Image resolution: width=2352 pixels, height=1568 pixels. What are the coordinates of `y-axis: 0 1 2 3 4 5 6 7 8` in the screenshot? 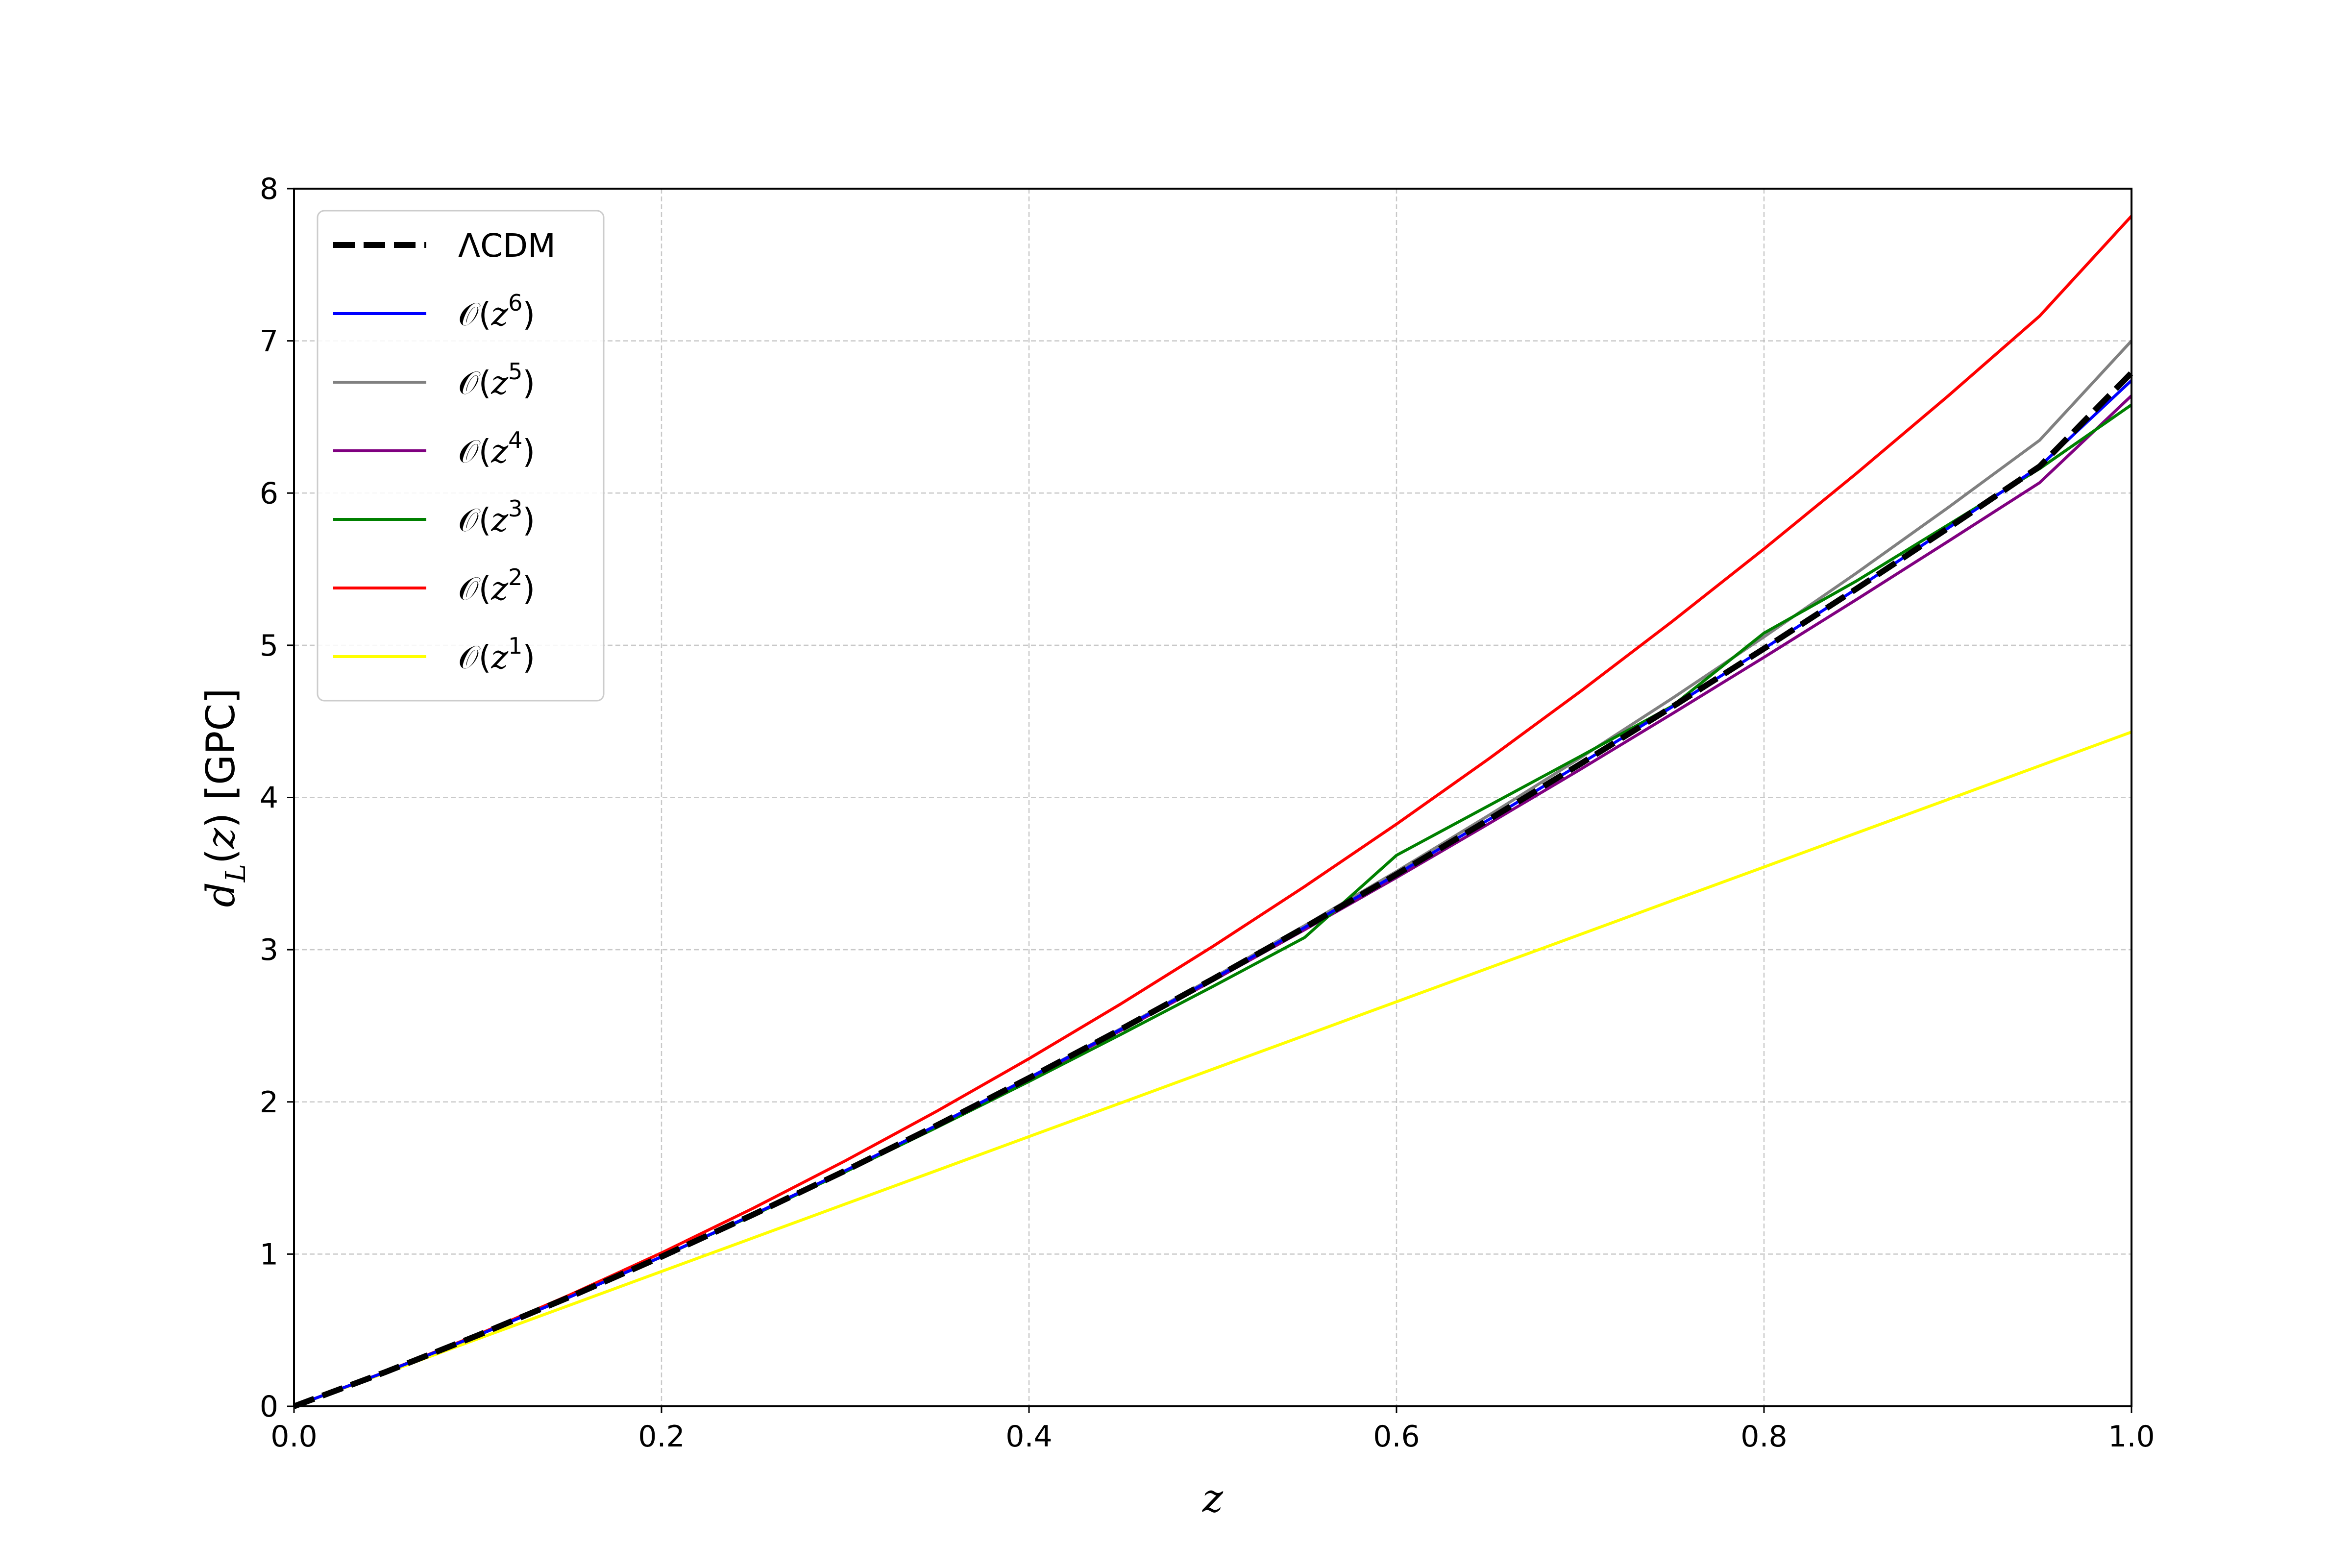 It's located at (277, 798).